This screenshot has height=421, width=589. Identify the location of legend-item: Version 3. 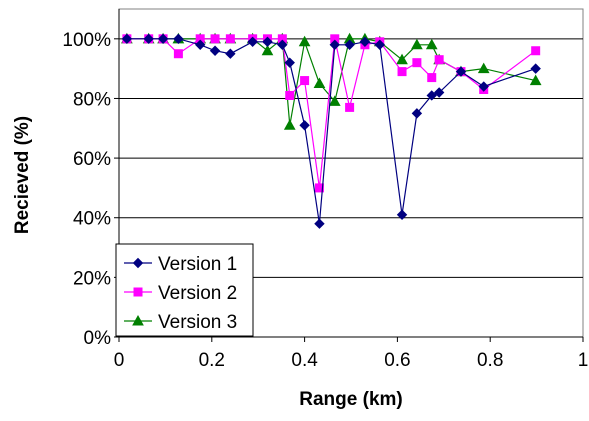
(180, 322).